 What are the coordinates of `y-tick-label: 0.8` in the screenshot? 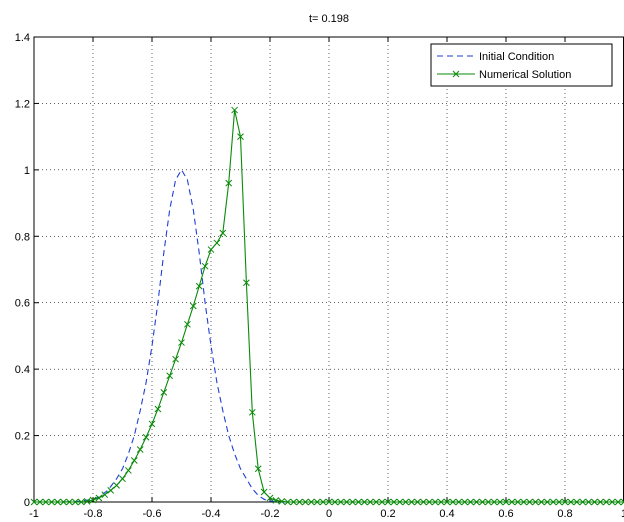 It's located at (22, 237).